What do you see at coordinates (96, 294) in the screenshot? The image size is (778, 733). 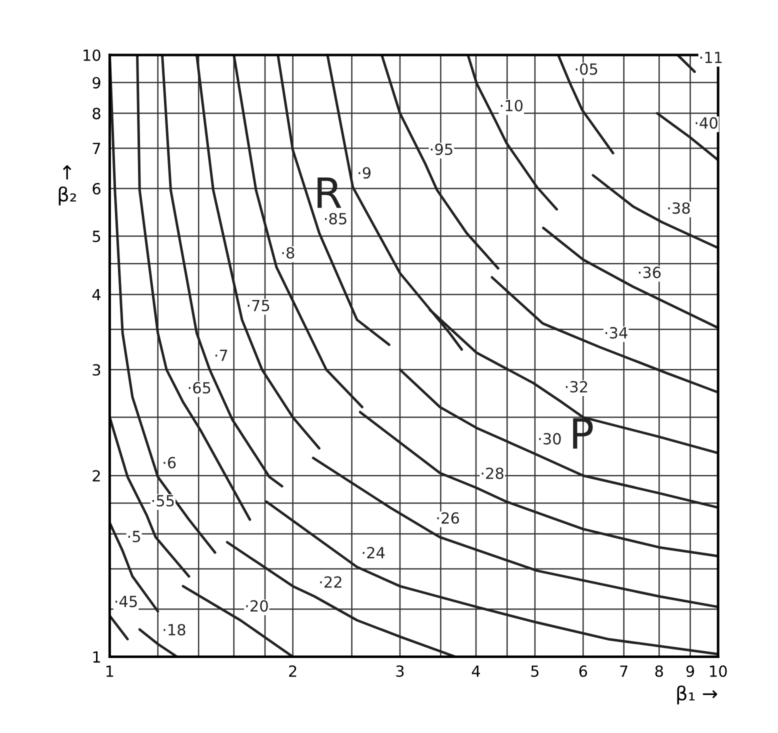 I see `y-tick-label: 4` at bounding box center [96, 294].